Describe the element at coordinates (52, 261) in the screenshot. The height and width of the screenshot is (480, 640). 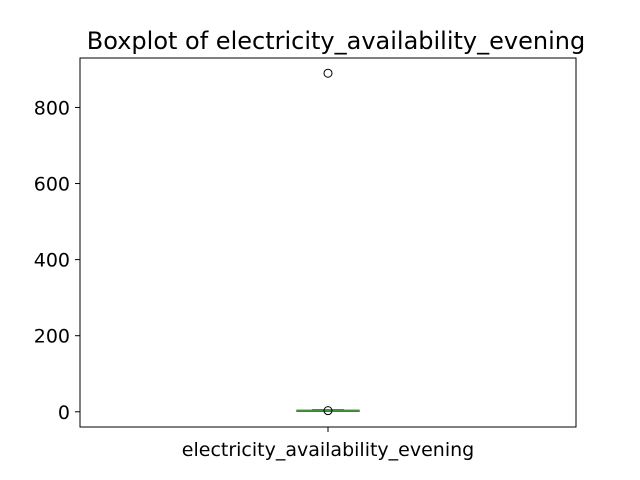
I see `y-tick-label: 400` at that location.